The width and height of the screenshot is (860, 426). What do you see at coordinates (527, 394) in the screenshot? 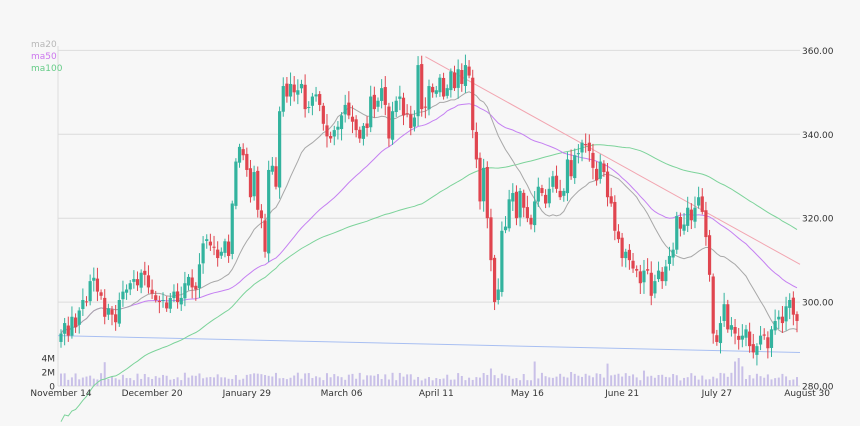
I see `date-tick-label: May 16` at bounding box center [527, 394].